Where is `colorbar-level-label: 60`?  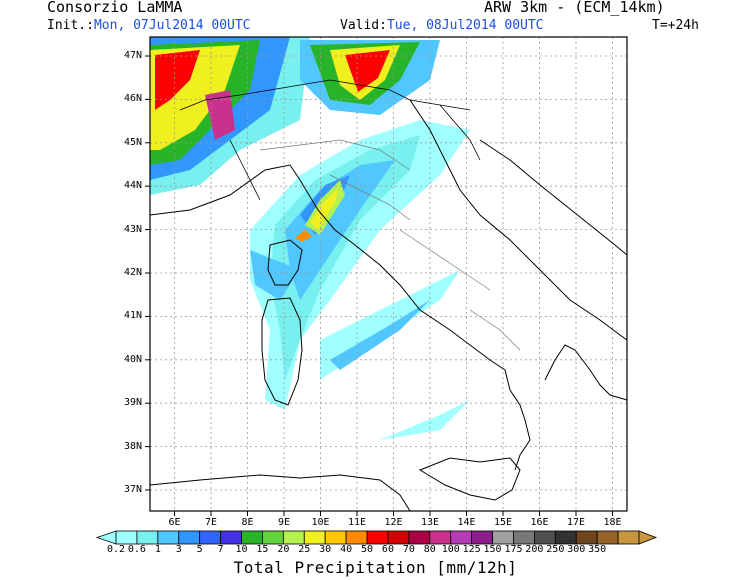
colorbar-level-label: 60 is located at coordinates (387, 549).